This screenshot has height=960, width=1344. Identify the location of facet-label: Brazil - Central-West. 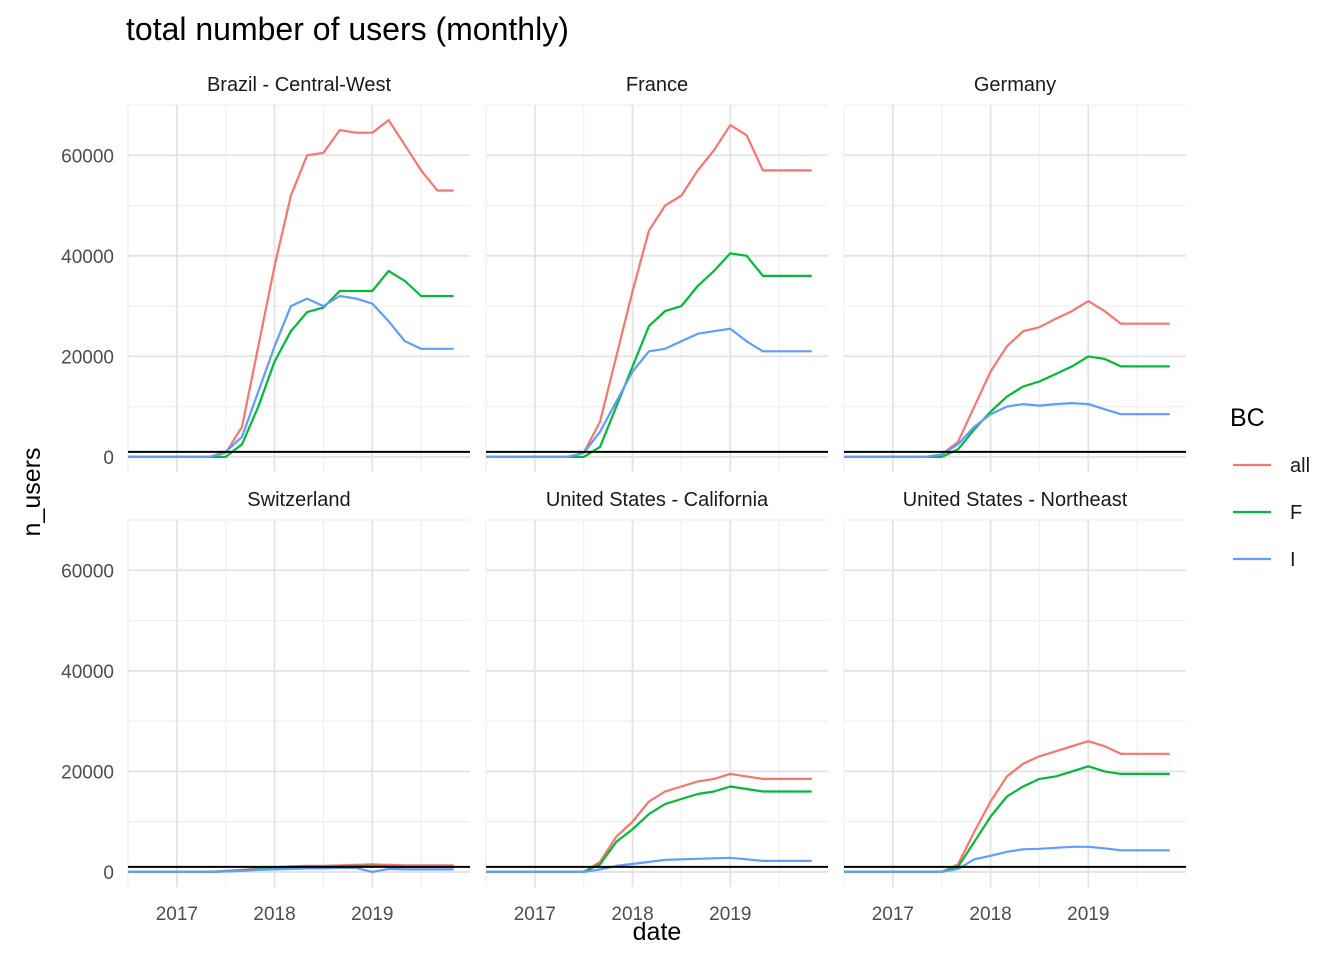
(299, 85).